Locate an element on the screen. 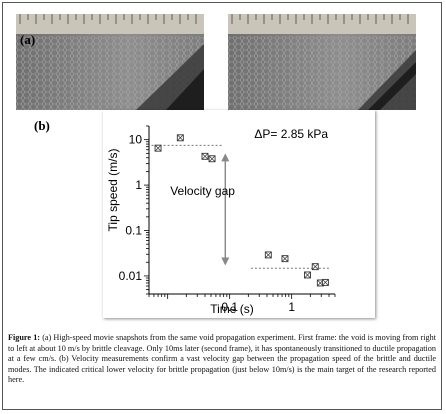 The height and width of the screenshot is (414, 446). y-tick-label: 0.1 is located at coordinates (133, 231).